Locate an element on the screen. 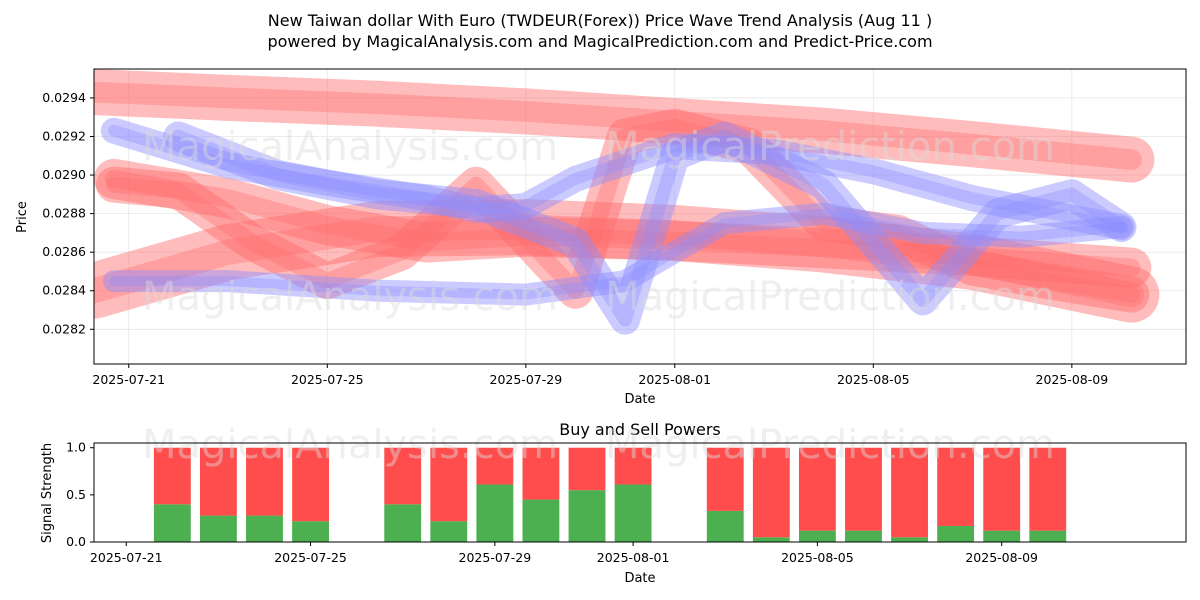 The height and width of the screenshot is (600, 1200). bottom-y-tick-label: 0.0 is located at coordinates (76, 541).